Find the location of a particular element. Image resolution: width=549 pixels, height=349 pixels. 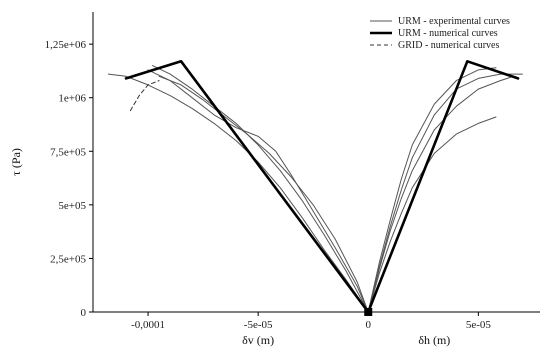

x-tick-label: -0,0001 is located at coordinates (148, 325).